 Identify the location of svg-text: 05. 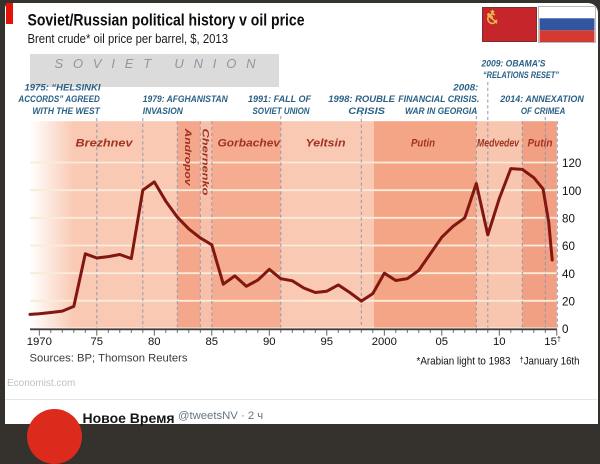
(442, 342).